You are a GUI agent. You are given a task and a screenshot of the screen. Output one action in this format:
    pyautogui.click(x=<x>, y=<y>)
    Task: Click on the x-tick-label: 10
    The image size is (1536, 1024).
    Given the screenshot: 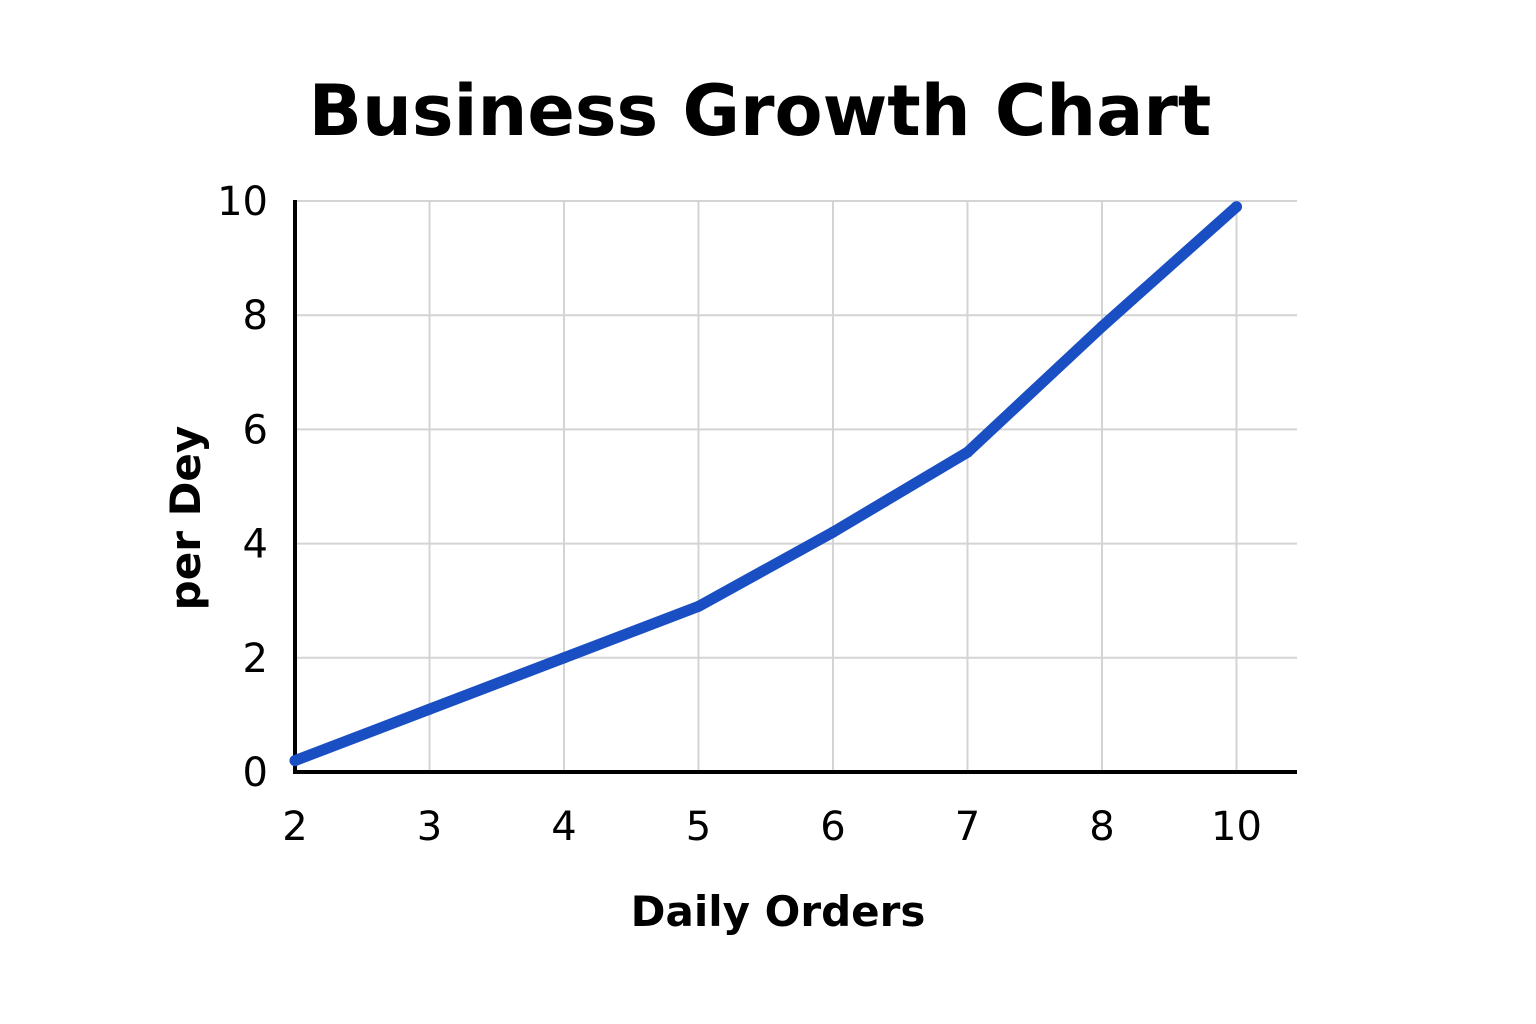 What is the action you would take?
    pyautogui.click(x=1236, y=827)
    